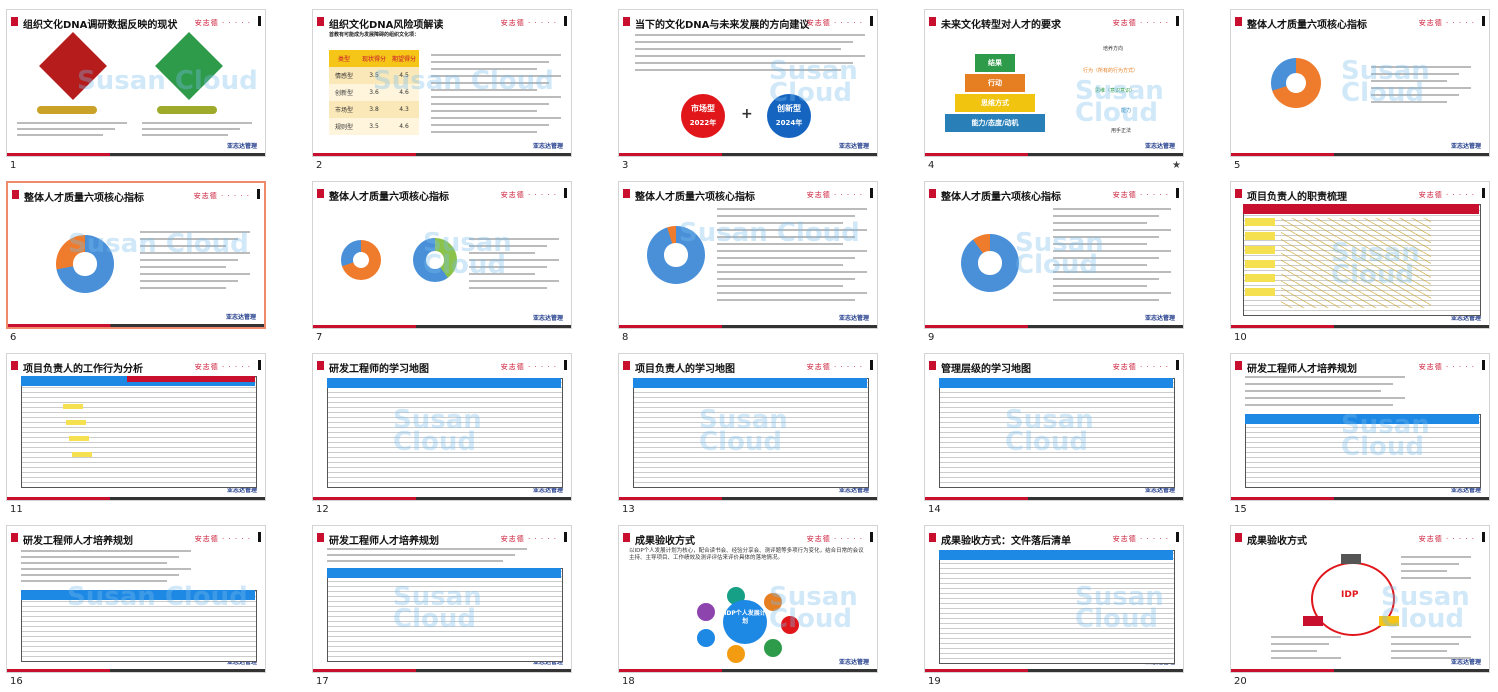 The height and width of the screenshot is (692, 1498). I want to click on risk-cell: 类型, so click(343, 59).